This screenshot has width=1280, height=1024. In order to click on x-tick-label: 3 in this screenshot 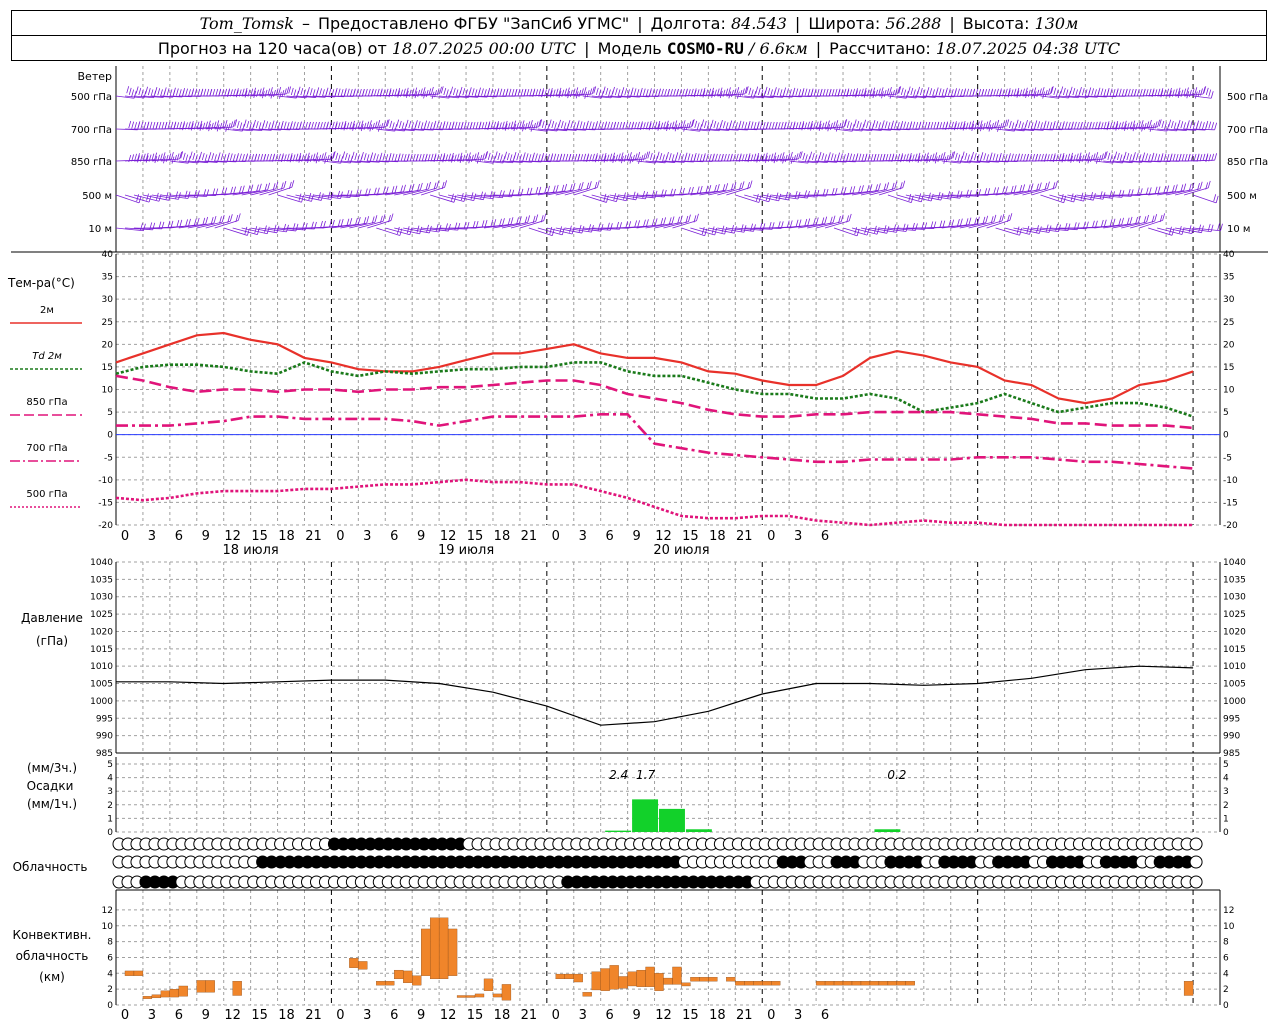, I will do `click(152, 1015)`.